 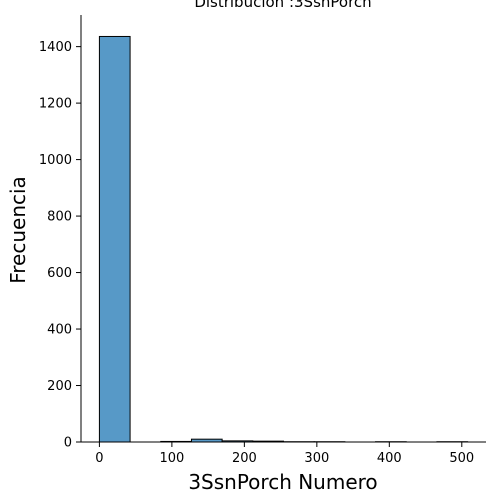 I want to click on y-tick-label: 1200, so click(x=55, y=104).